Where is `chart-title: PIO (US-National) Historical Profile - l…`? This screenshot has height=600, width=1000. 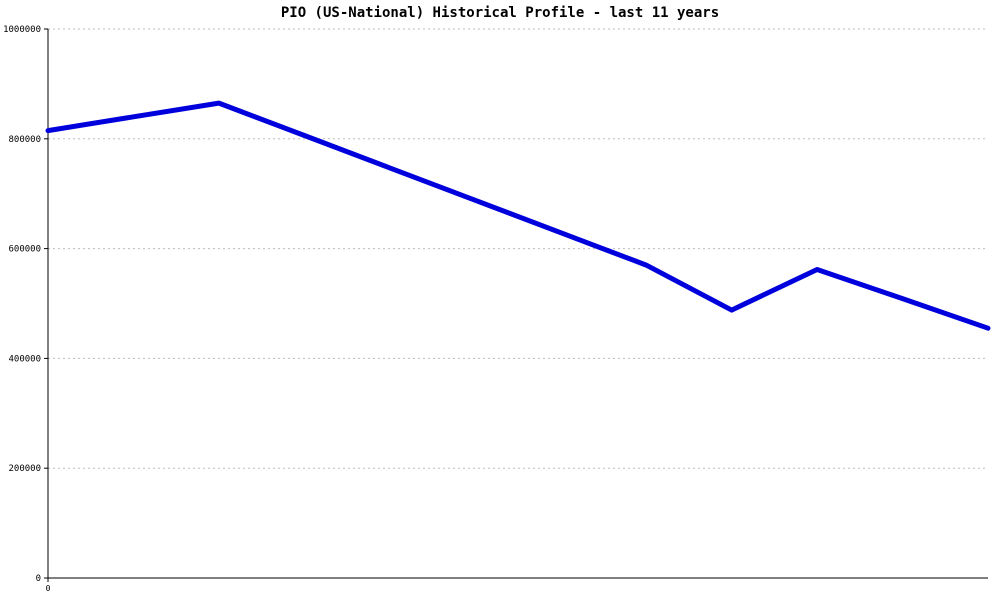 chart-title: PIO (US-National) Historical Profile - l… is located at coordinates (500, 13).